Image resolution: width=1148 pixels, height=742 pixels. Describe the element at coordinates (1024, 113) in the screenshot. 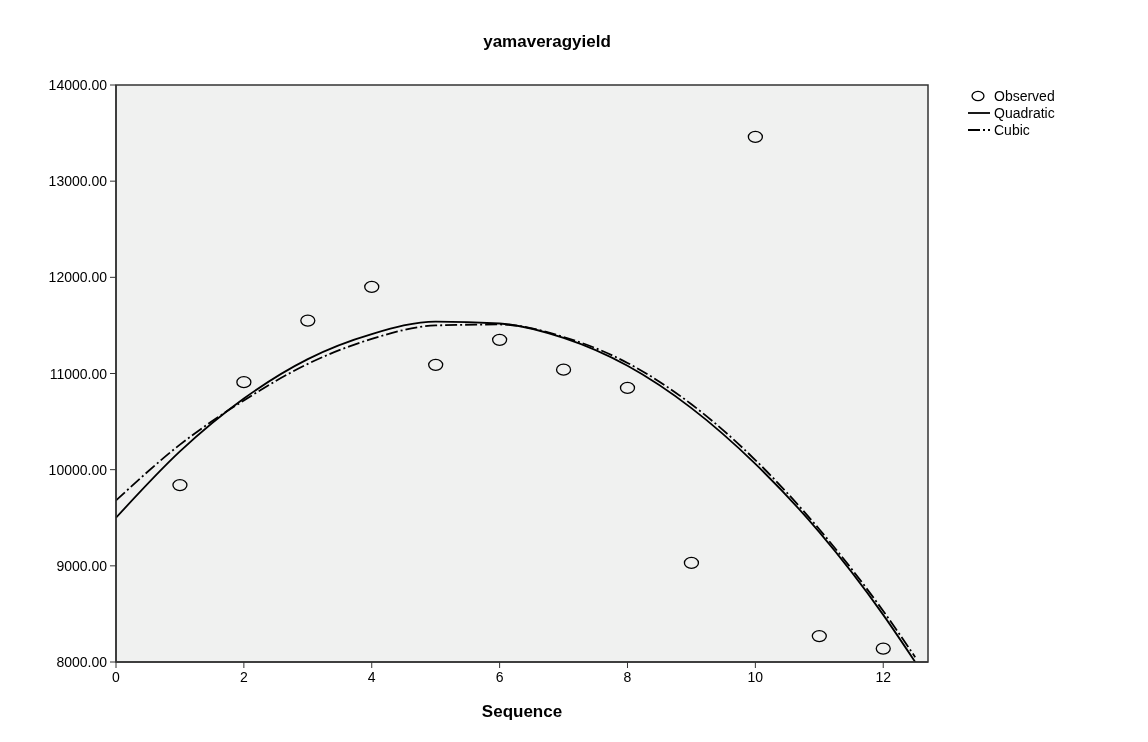

I see `legend-label: Quadratic` at that location.